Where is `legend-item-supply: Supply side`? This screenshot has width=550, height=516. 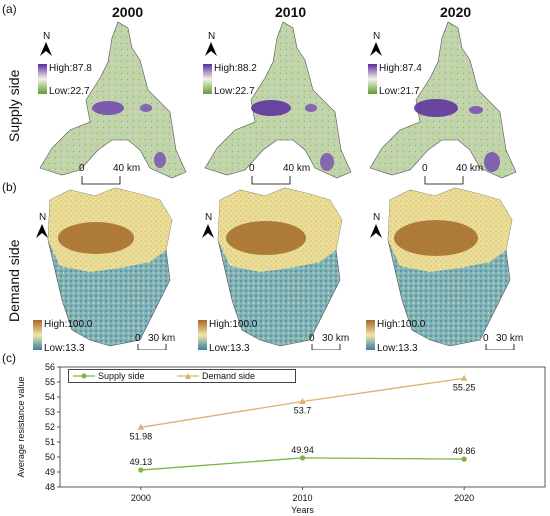 legend-item-supply: Supply side is located at coordinates (109, 376).